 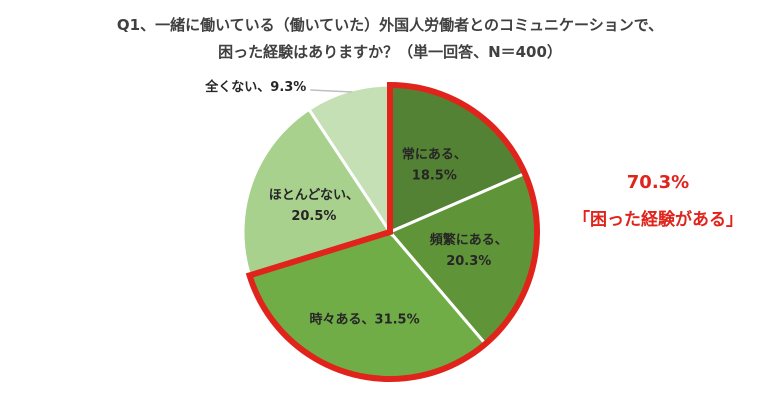 What do you see at coordinates (255, 87) in the screenshot?
I see `slice-label-5: 全くない、9.3%` at bounding box center [255, 87].